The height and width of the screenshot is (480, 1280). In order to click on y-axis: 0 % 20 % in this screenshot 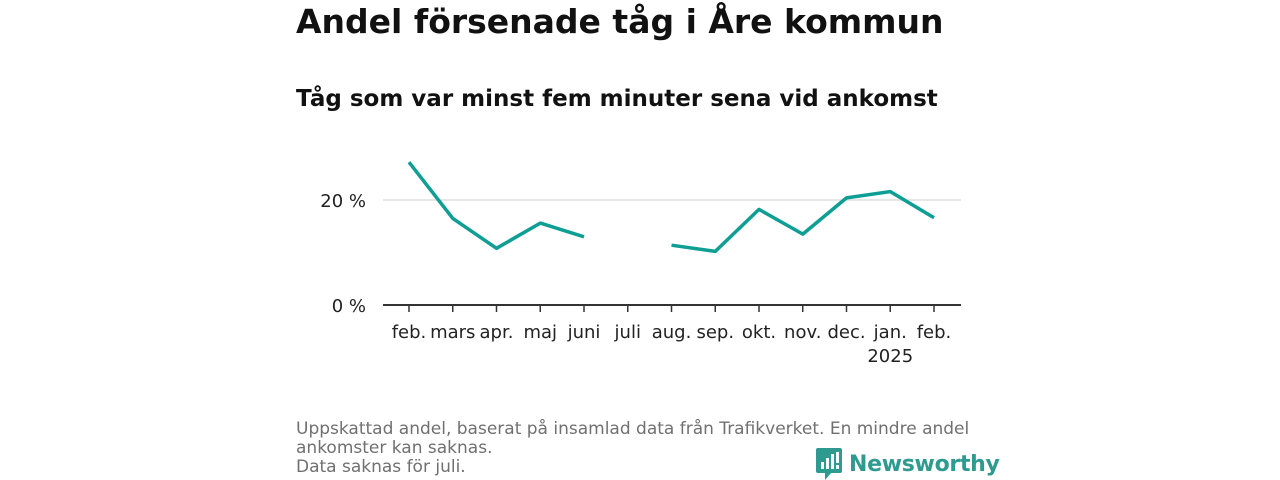, I will do `click(343, 254)`.